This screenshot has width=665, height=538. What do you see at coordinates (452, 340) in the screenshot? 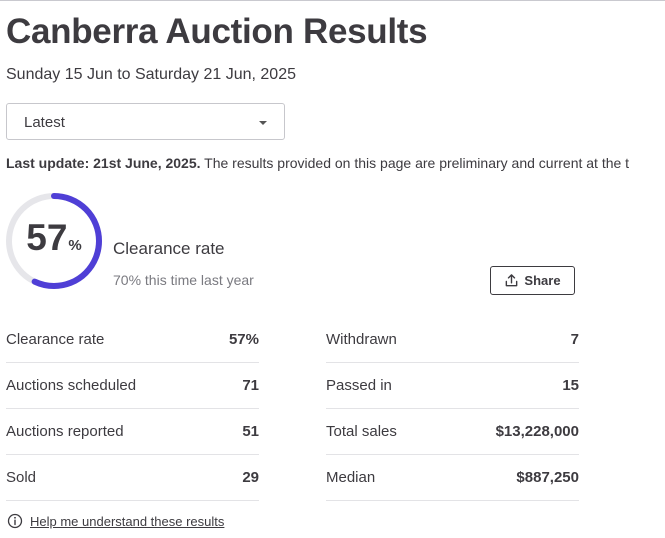
I see `stat-row: Withdrawn 7` at bounding box center [452, 340].